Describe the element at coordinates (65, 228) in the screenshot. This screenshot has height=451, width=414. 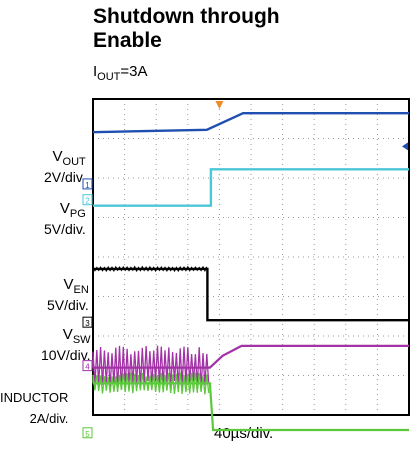
I see `vpg-scale: 5V/div.` at that location.